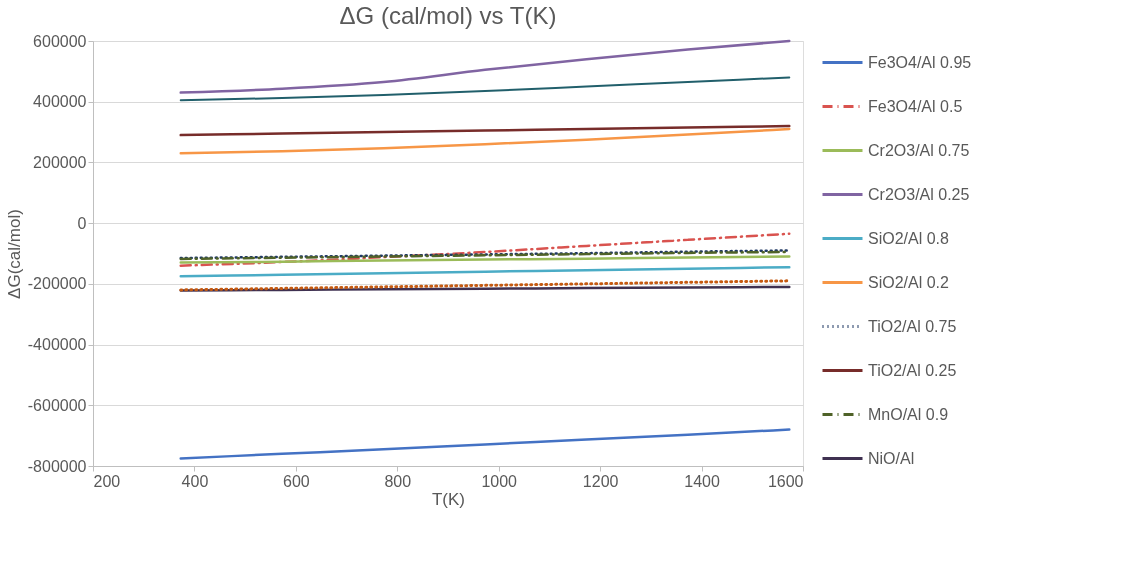 This screenshot has height=567, width=1132. What do you see at coordinates (448, 15) in the screenshot?
I see `chart-title: ΔG (cal/mol) vs T(K)` at bounding box center [448, 15].